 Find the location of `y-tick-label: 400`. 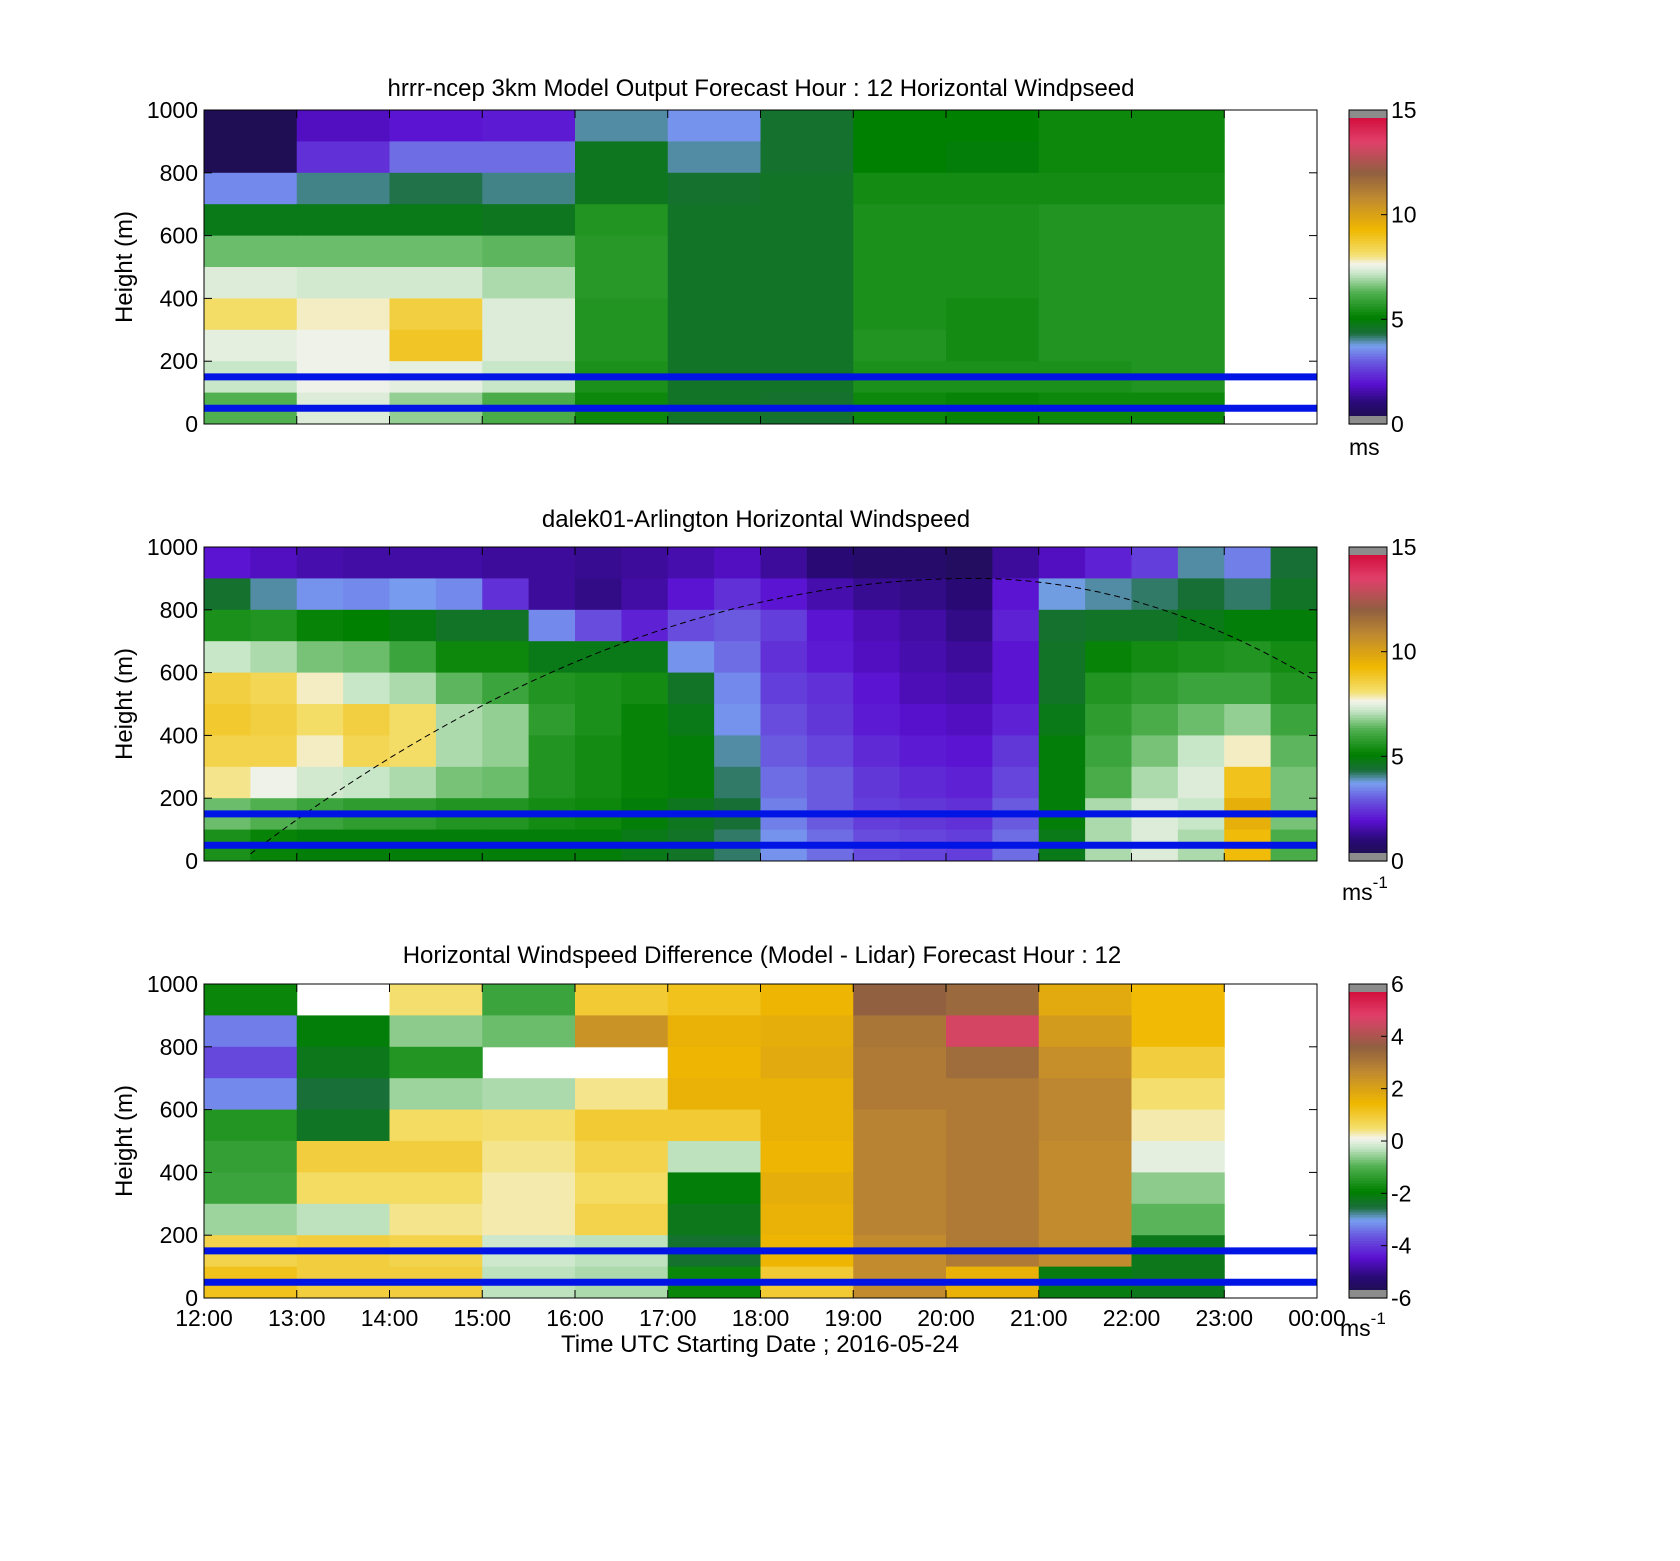

y-tick-label: 400 is located at coordinates (179, 298).